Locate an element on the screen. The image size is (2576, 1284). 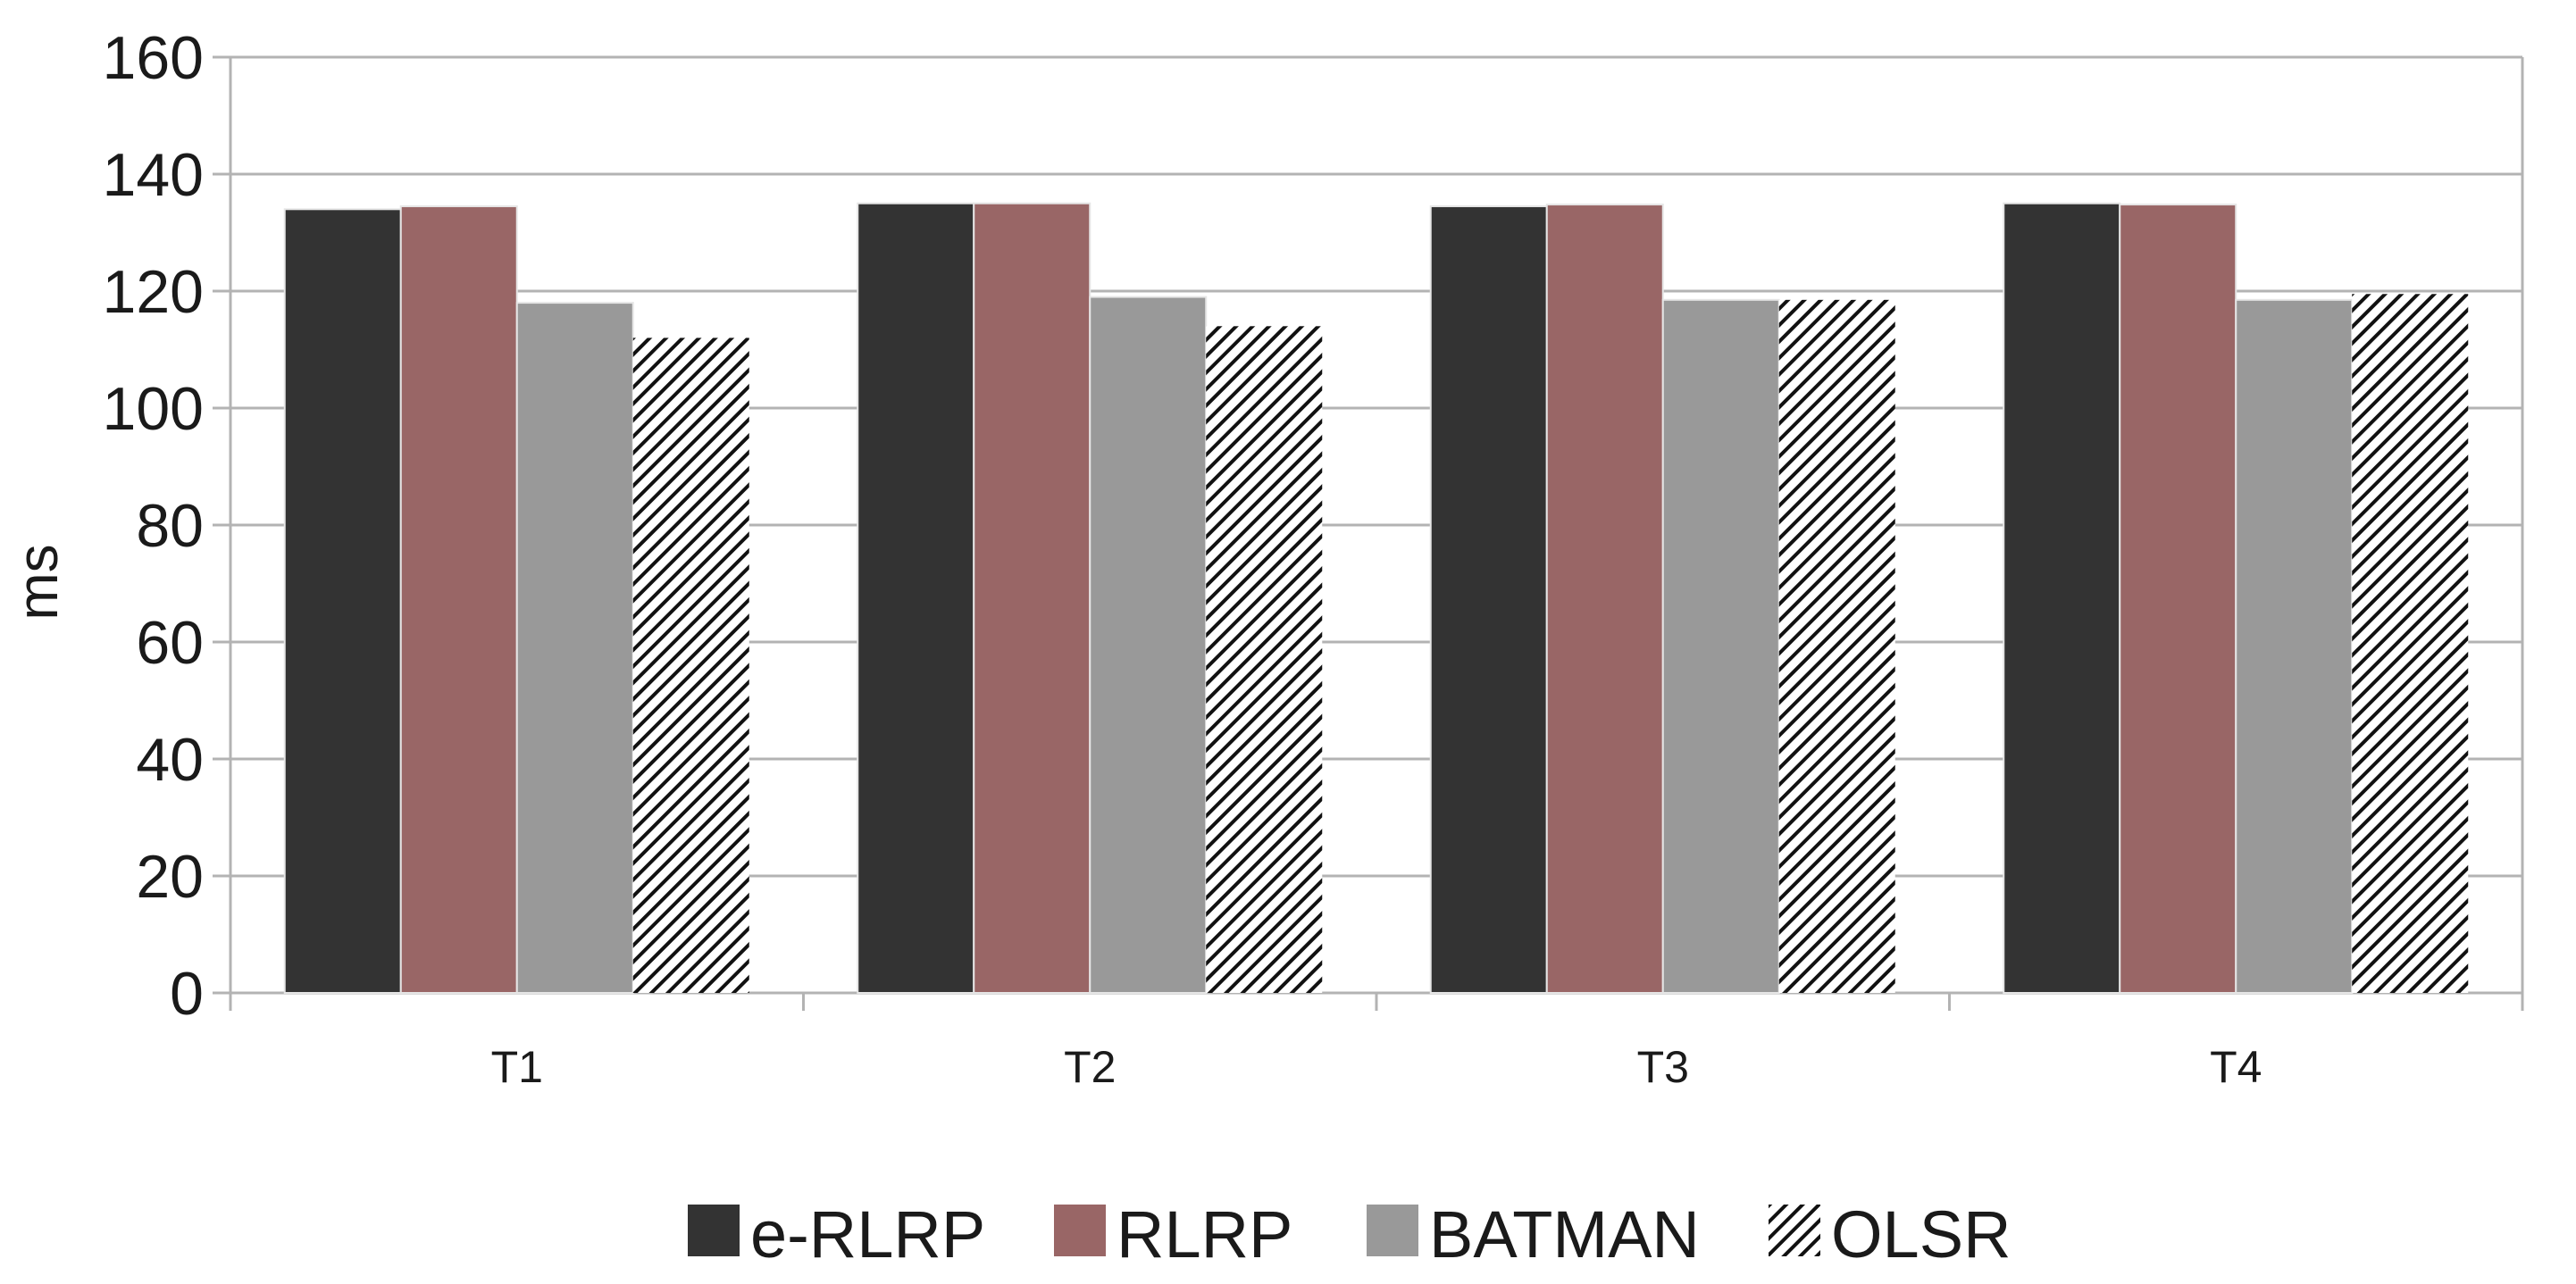
bar-batman-t3 is located at coordinates (1721, 646).